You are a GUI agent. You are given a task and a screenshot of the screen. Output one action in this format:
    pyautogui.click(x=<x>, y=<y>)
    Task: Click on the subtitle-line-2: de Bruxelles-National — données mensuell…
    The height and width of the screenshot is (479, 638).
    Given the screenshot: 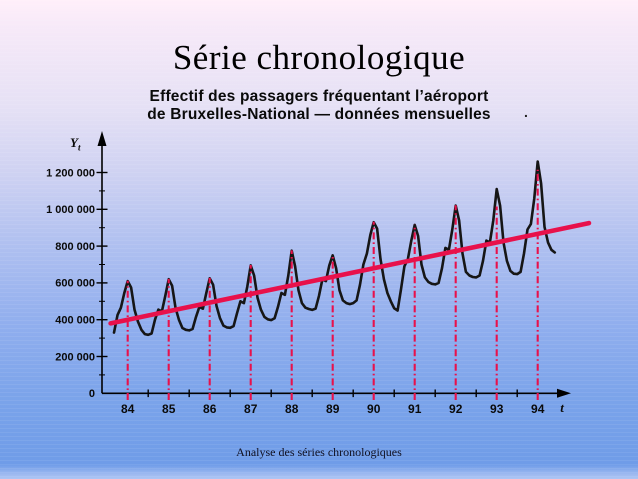 What is the action you would take?
    pyautogui.click(x=319, y=114)
    